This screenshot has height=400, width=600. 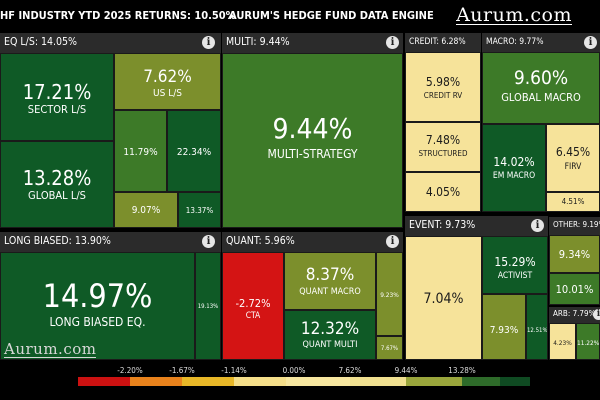 What do you see at coordinates (437, 42) in the screenshot?
I see `section-credit-label: CREDIT: 6.28%` at bounding box center [437, 42].